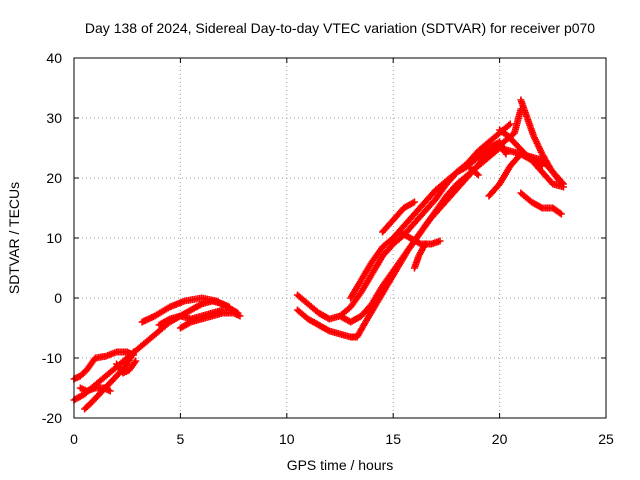 This screenshot has height=480, width=640. Describe the element at coordinates (393, 439) in the screenshot. I see `x-tick-label: 15` at that location.